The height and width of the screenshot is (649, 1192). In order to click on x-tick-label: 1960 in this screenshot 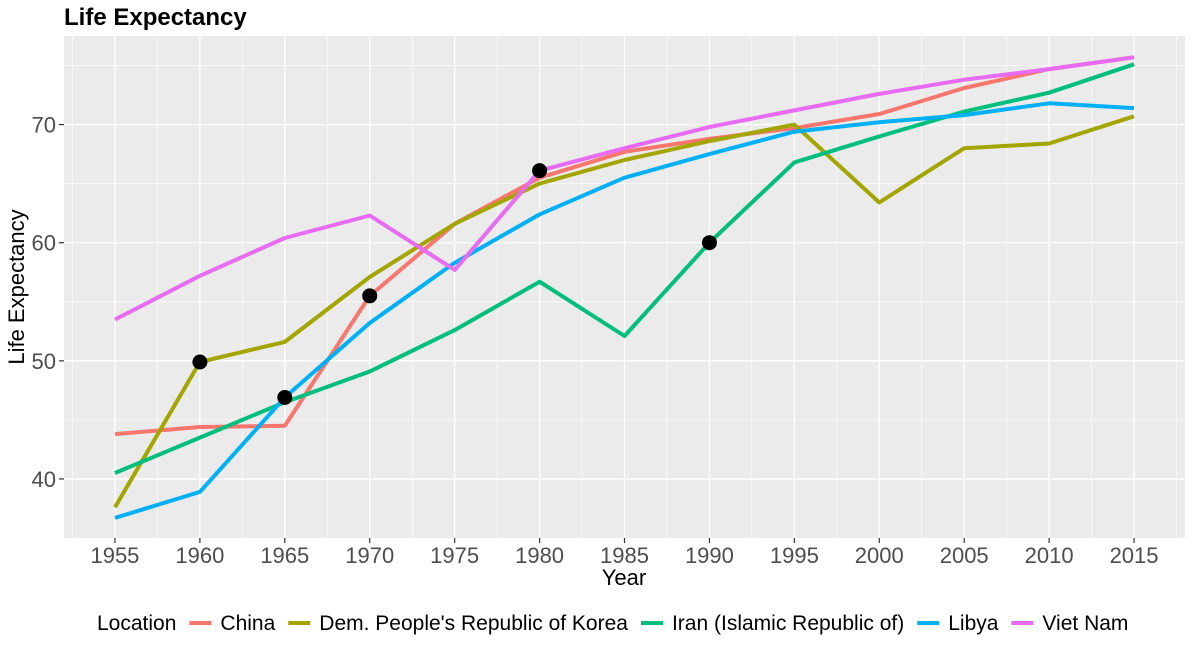, I will do `click(199, 555)`.